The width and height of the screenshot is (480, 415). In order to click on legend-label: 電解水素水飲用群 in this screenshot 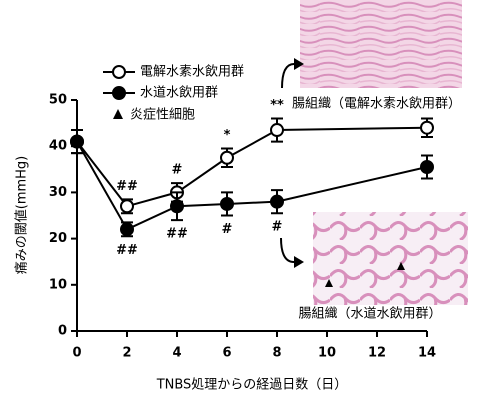, I will do `click(192, 72)`.